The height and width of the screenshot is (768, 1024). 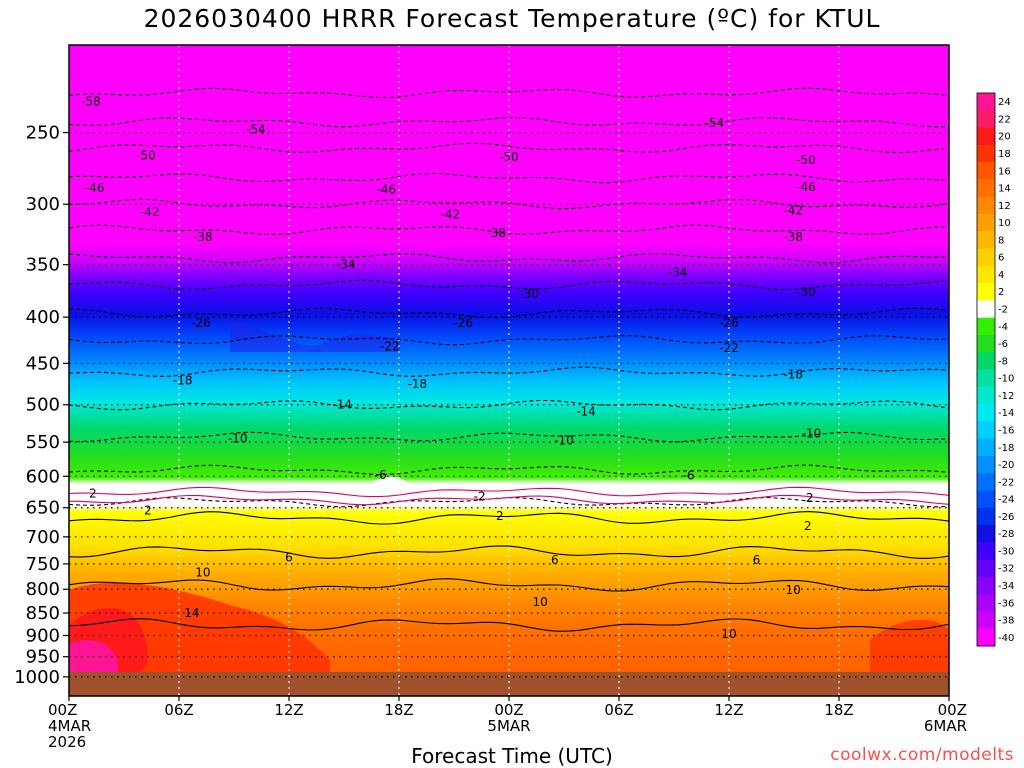 I want to click on x-tick-label: 6MAR, so click(x=945, y=726).